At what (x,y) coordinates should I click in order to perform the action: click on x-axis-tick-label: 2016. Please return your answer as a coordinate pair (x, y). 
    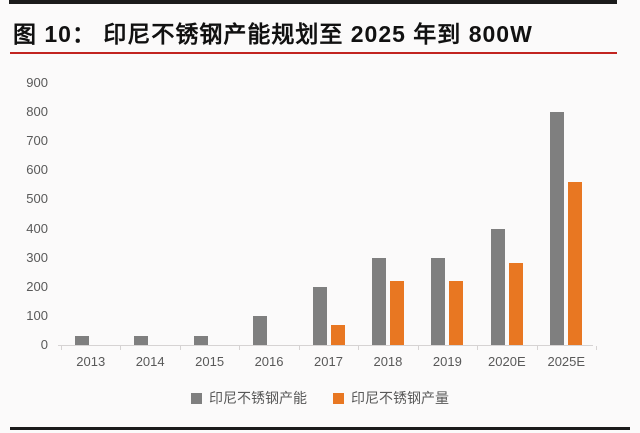
    Looking at the image, I should click on (269, 361).